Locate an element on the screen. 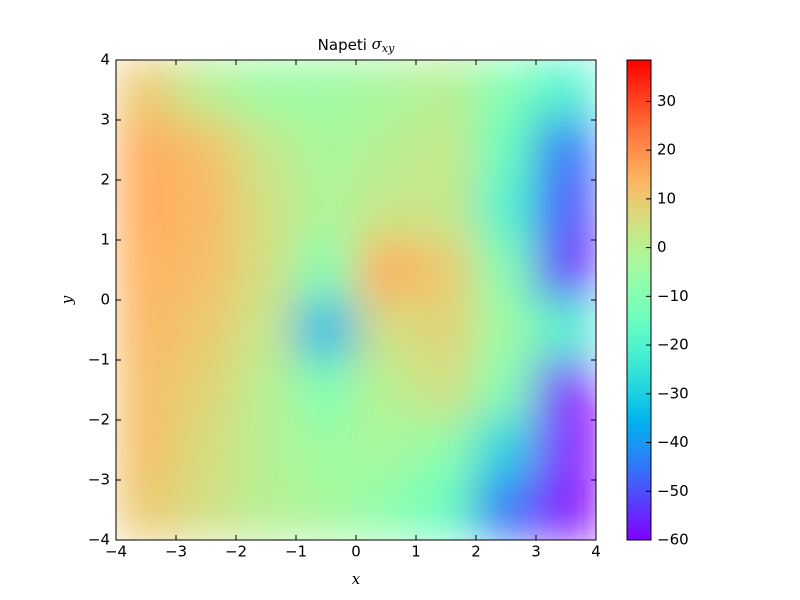 The height and width of the screenshot is (600, 800). x-tick-label: 1 is located at coordinates (416, 552).